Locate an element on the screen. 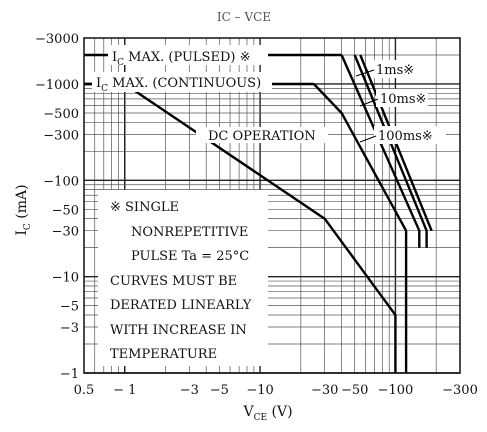 Image resolution: width=487 pixels, height=432 pixels. y-tick-label: −1000 is located at coordinates (57, 85).